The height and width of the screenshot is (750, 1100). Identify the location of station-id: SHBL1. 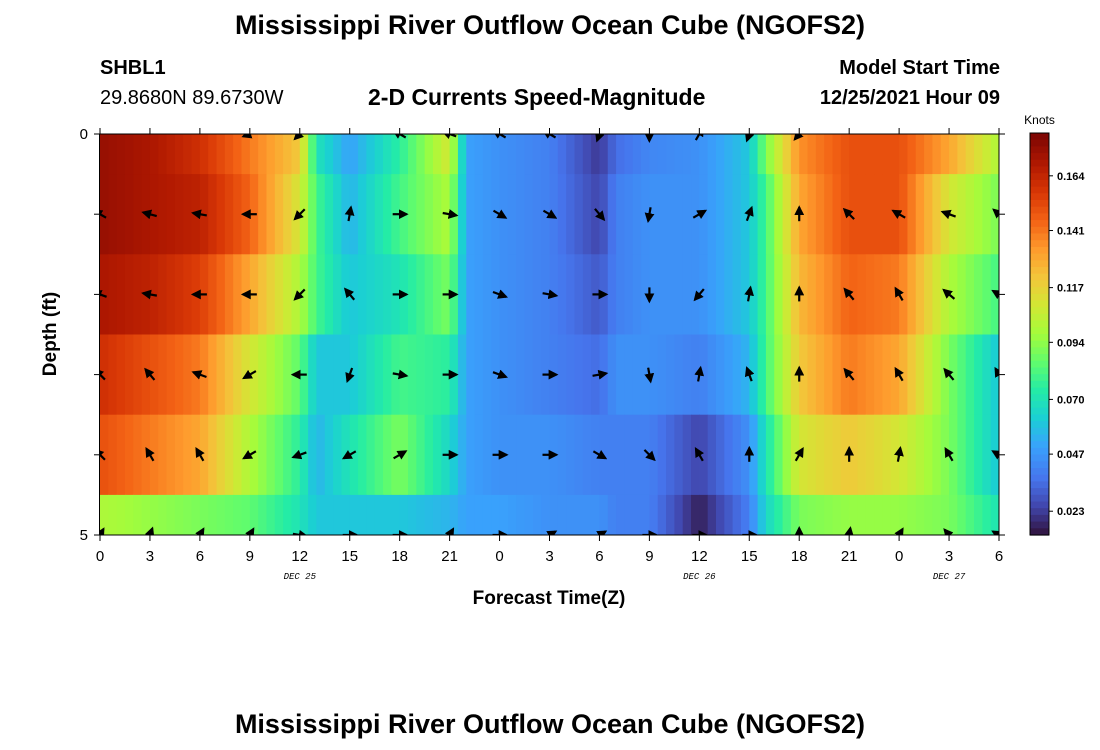
(133, 68).